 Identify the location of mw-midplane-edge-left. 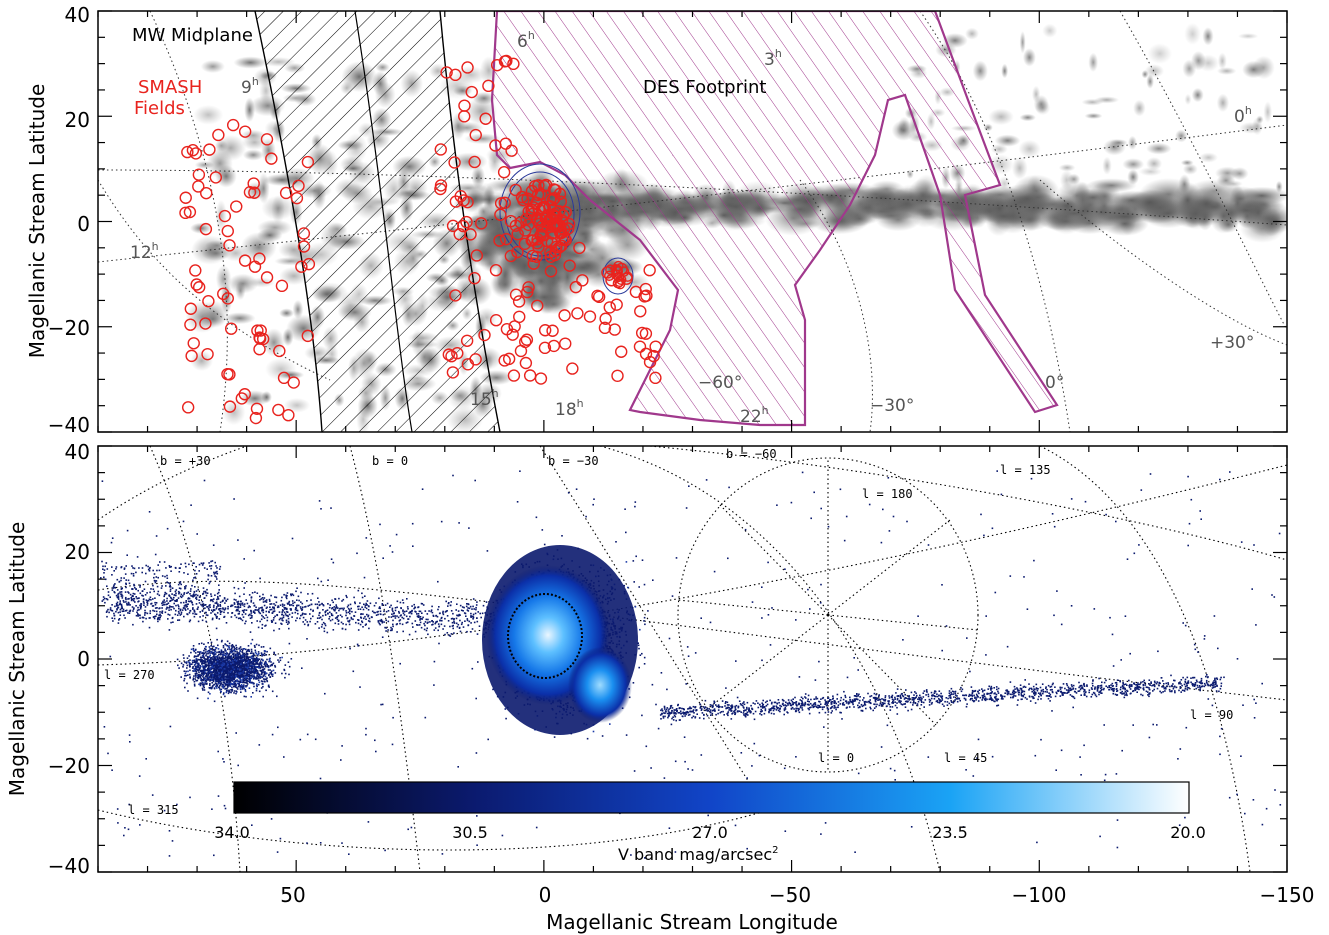
(288, 221).